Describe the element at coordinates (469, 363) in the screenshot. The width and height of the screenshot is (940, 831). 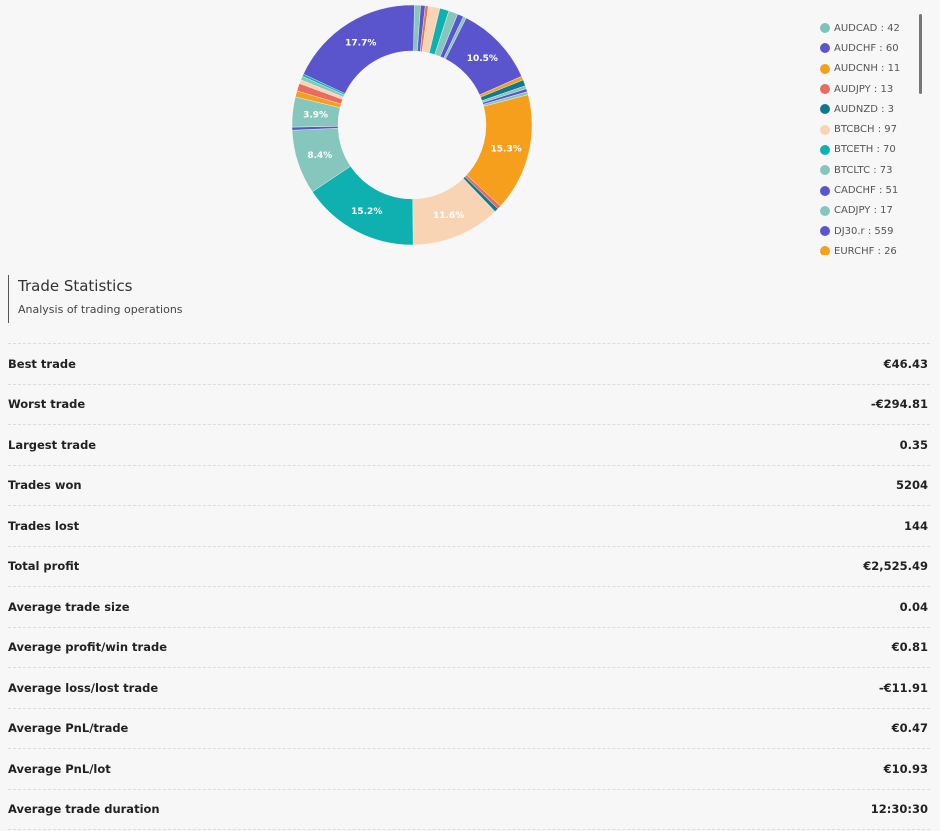
I see `stat-row-best-trade: Best trade €46.43` at that location.